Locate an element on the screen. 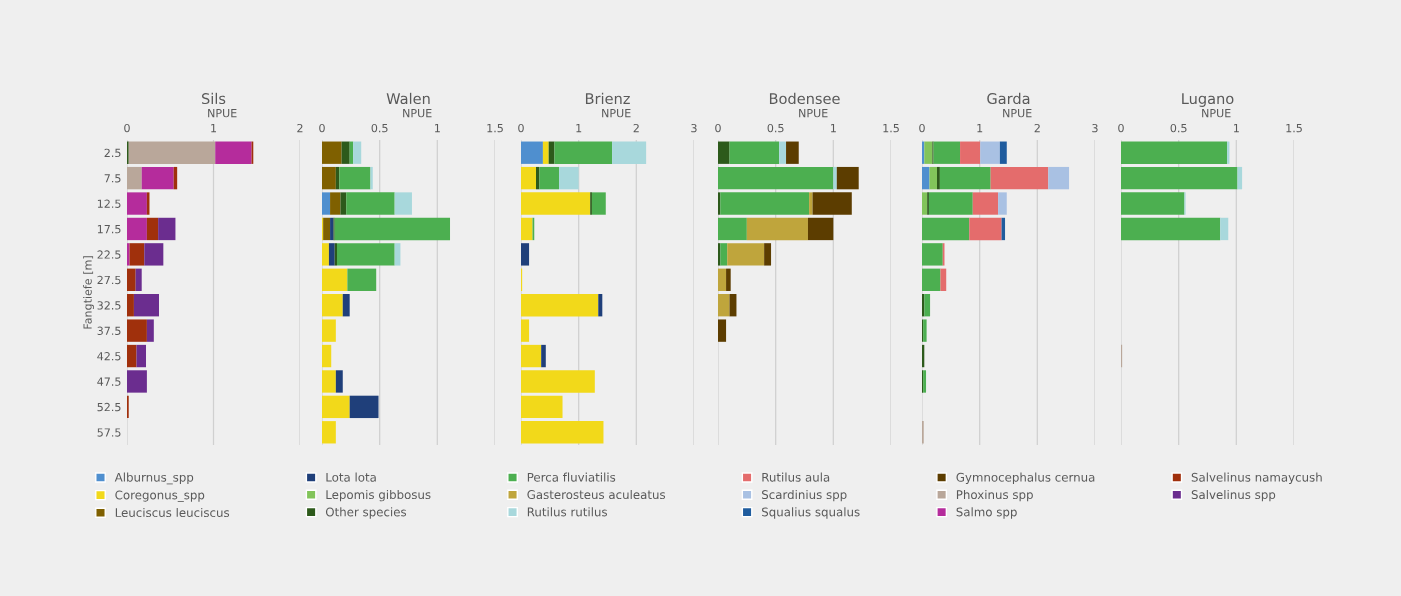  chart-title: Garda is located at coordinates (1008, 98).